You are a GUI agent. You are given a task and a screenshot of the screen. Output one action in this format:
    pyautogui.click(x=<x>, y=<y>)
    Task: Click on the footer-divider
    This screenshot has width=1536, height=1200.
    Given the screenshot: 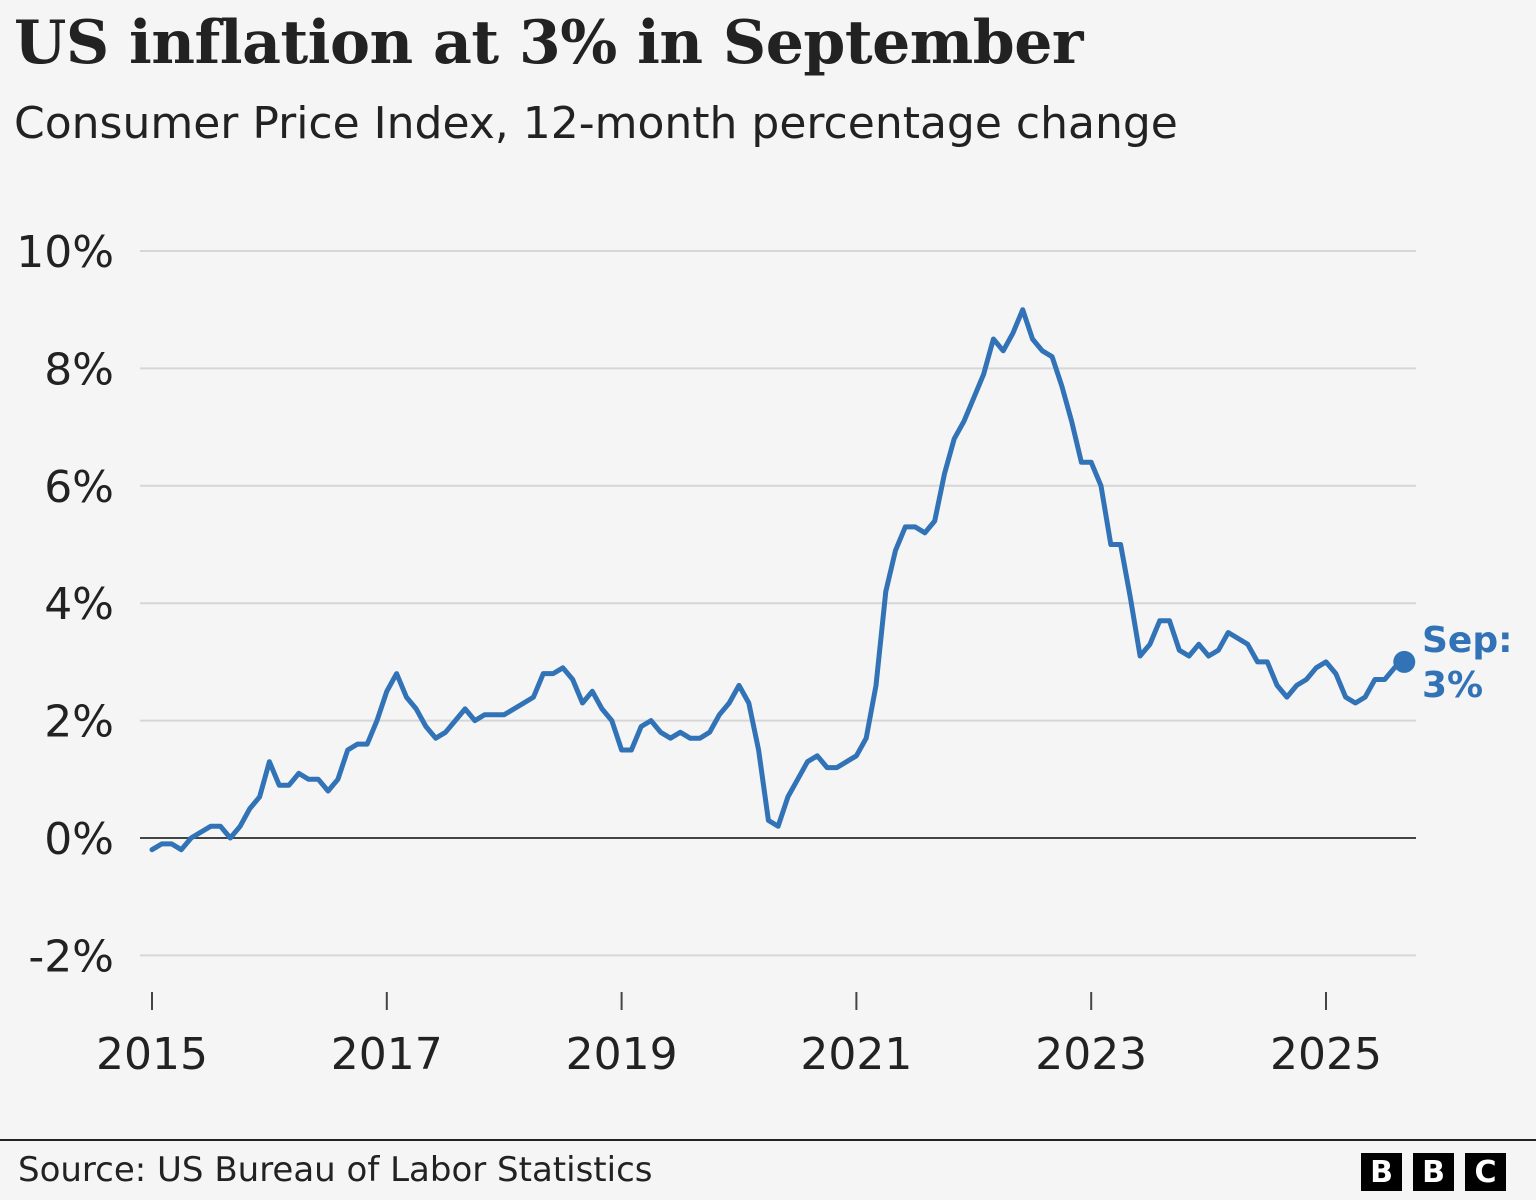 What is the action you would take?
    pyautogui.click(x=768, y=1140)
    